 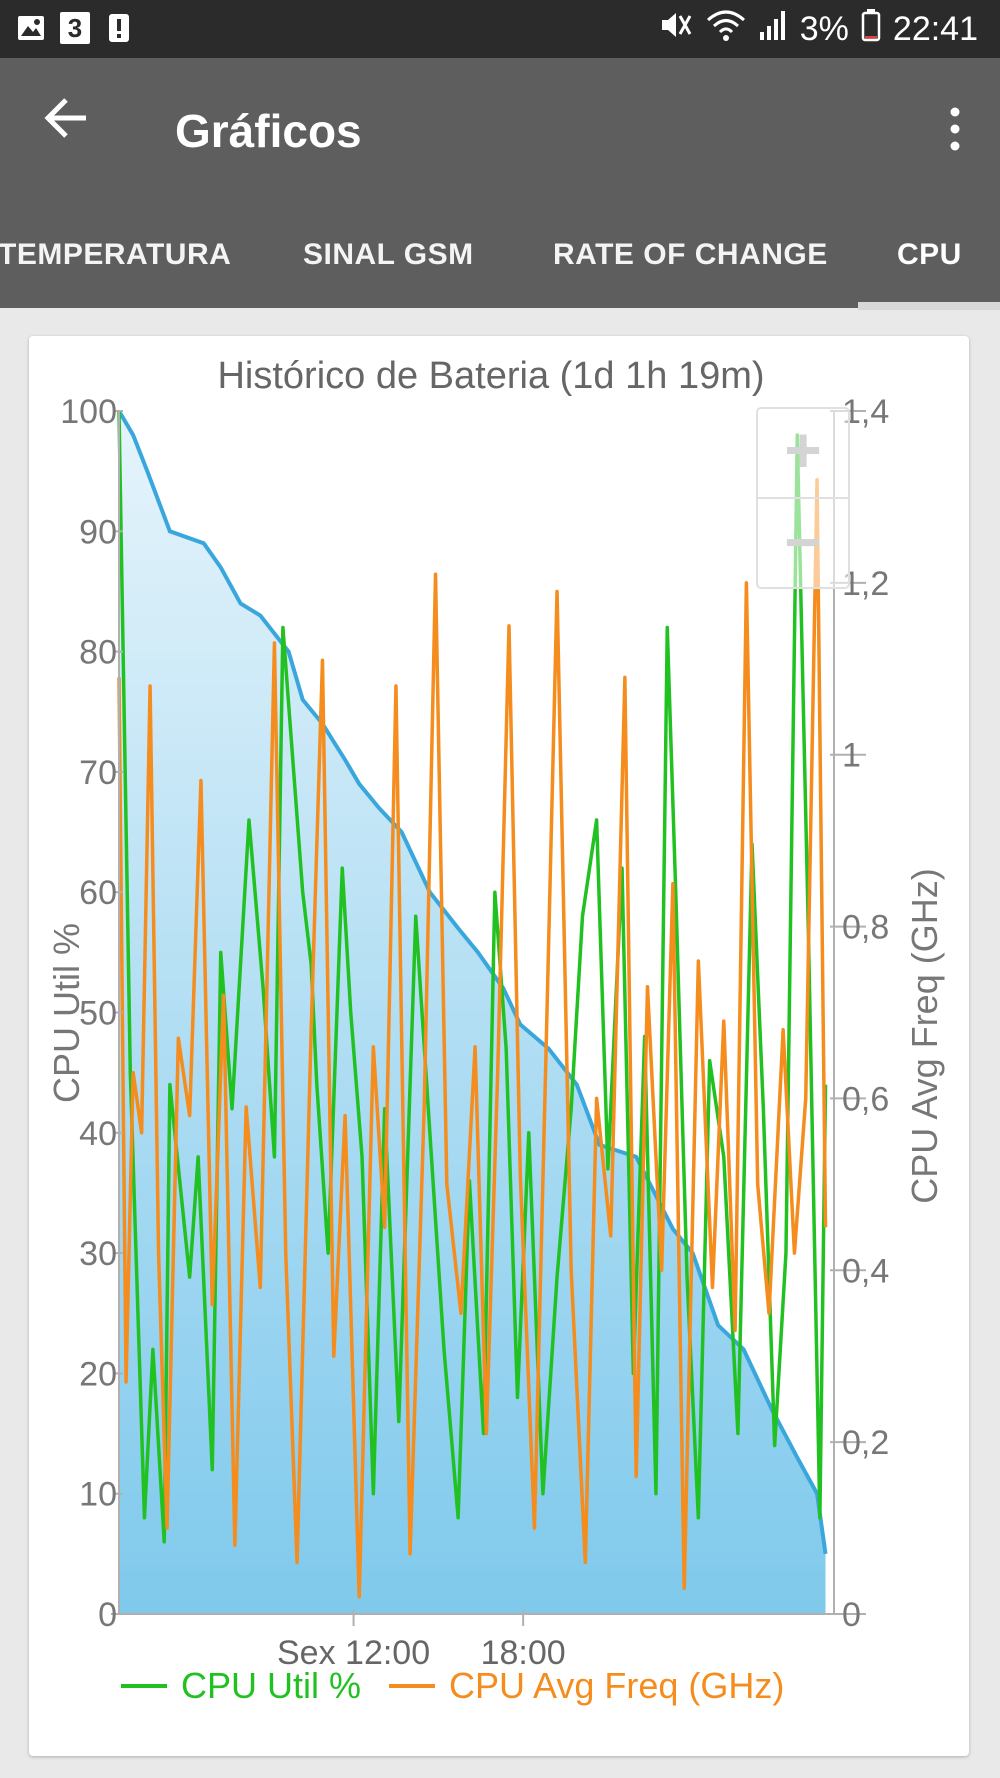 What do you see at coordinates (88, 412) in the screenshot?
I see `left-tick-label: 100` at bounding box center [88, 412].